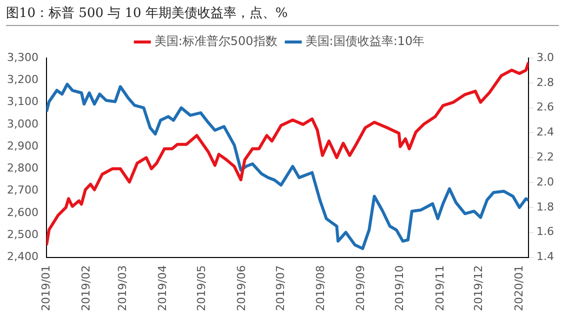 This screenshot has width=565, height=324. I want to click on y-tick-label: 3,100, so click(22, 101).